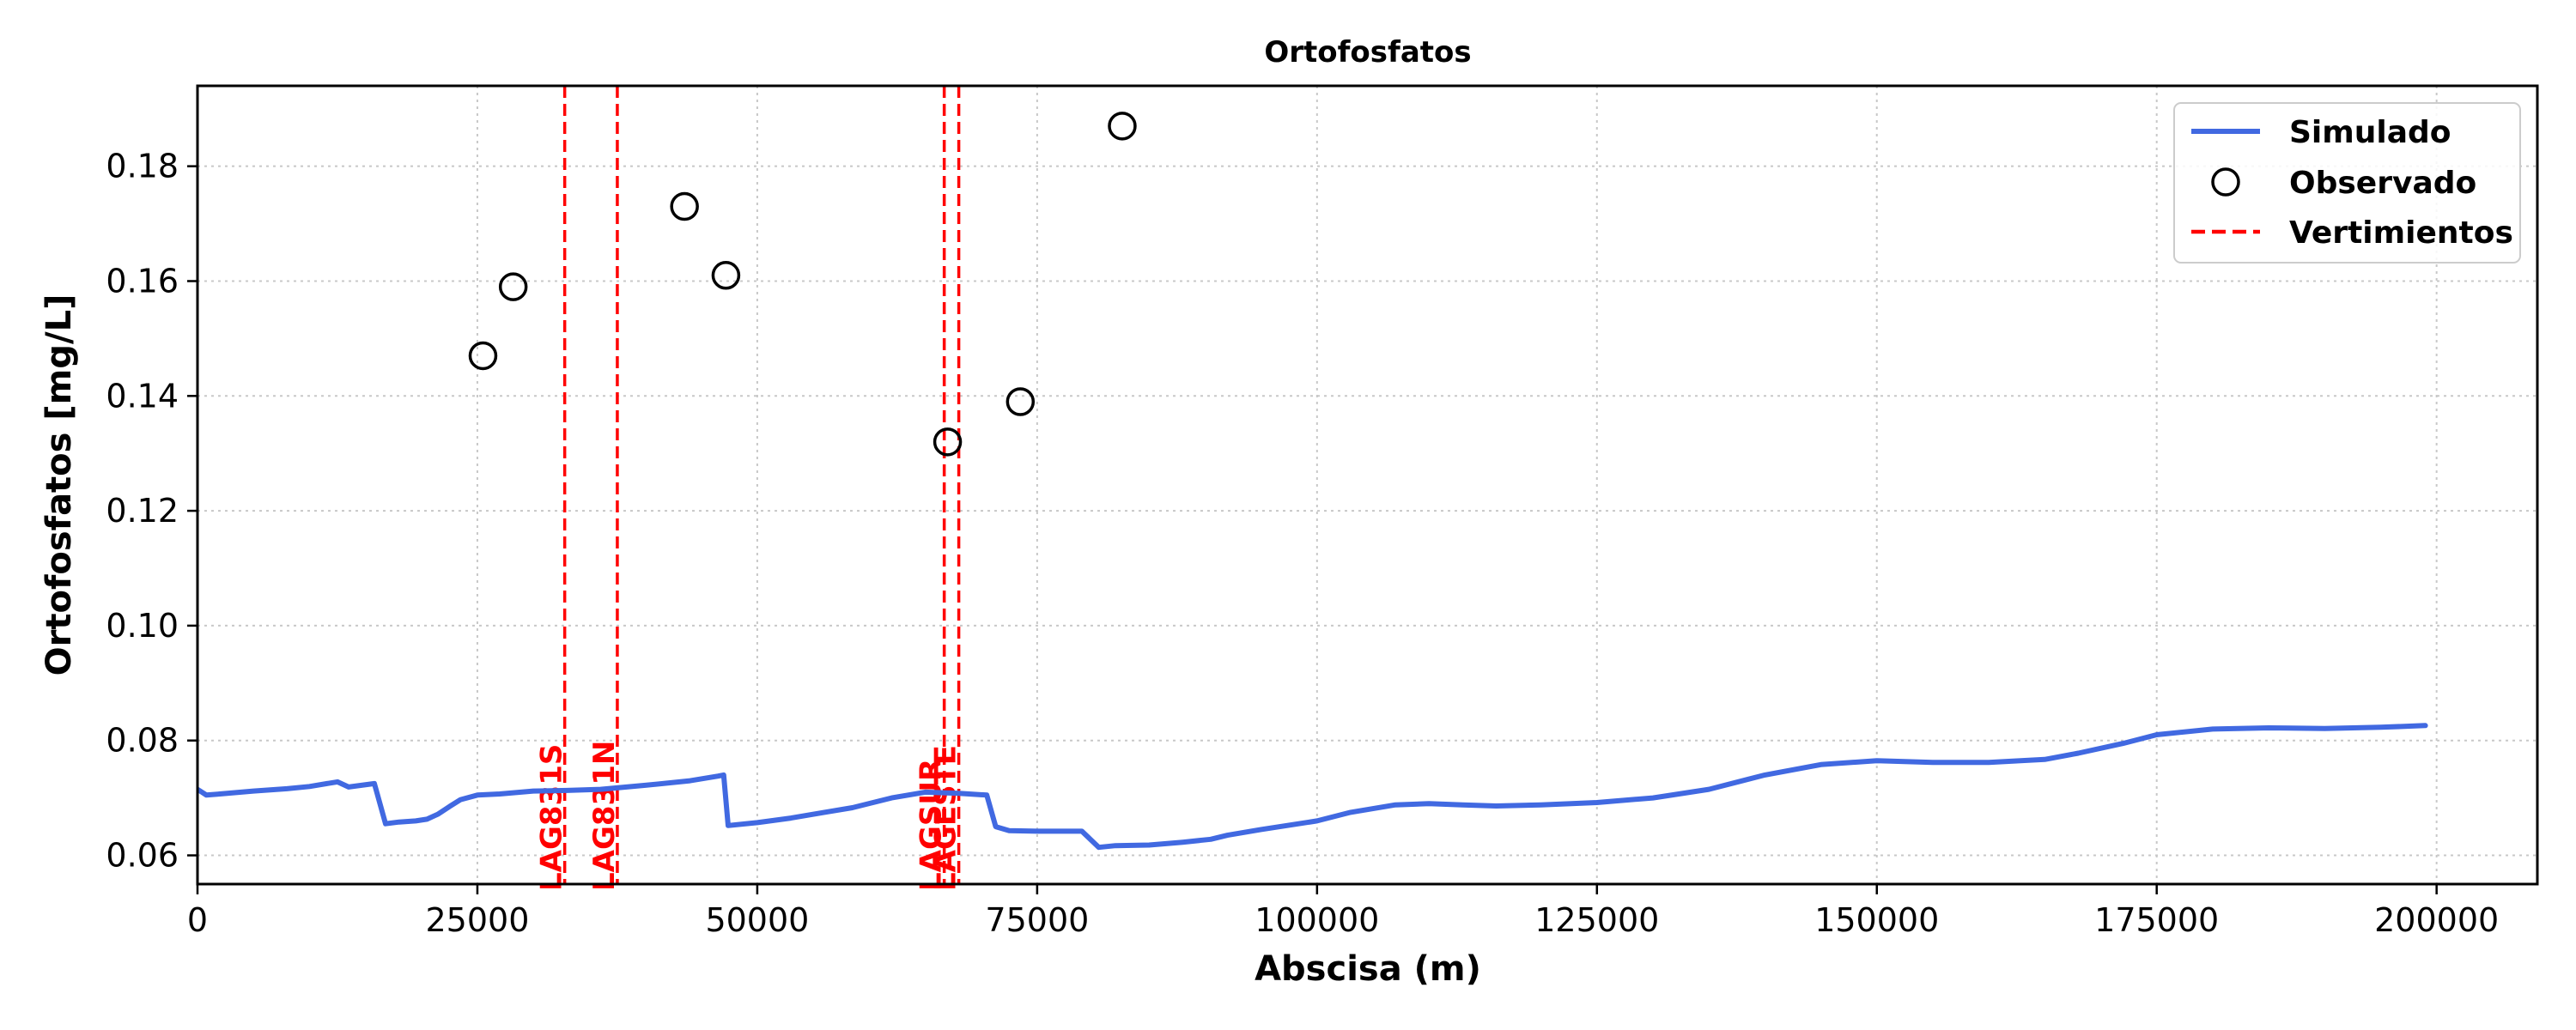 The image size is (2576, 1030). I want to click on x-tick-label: 50000, so click(757, 920).